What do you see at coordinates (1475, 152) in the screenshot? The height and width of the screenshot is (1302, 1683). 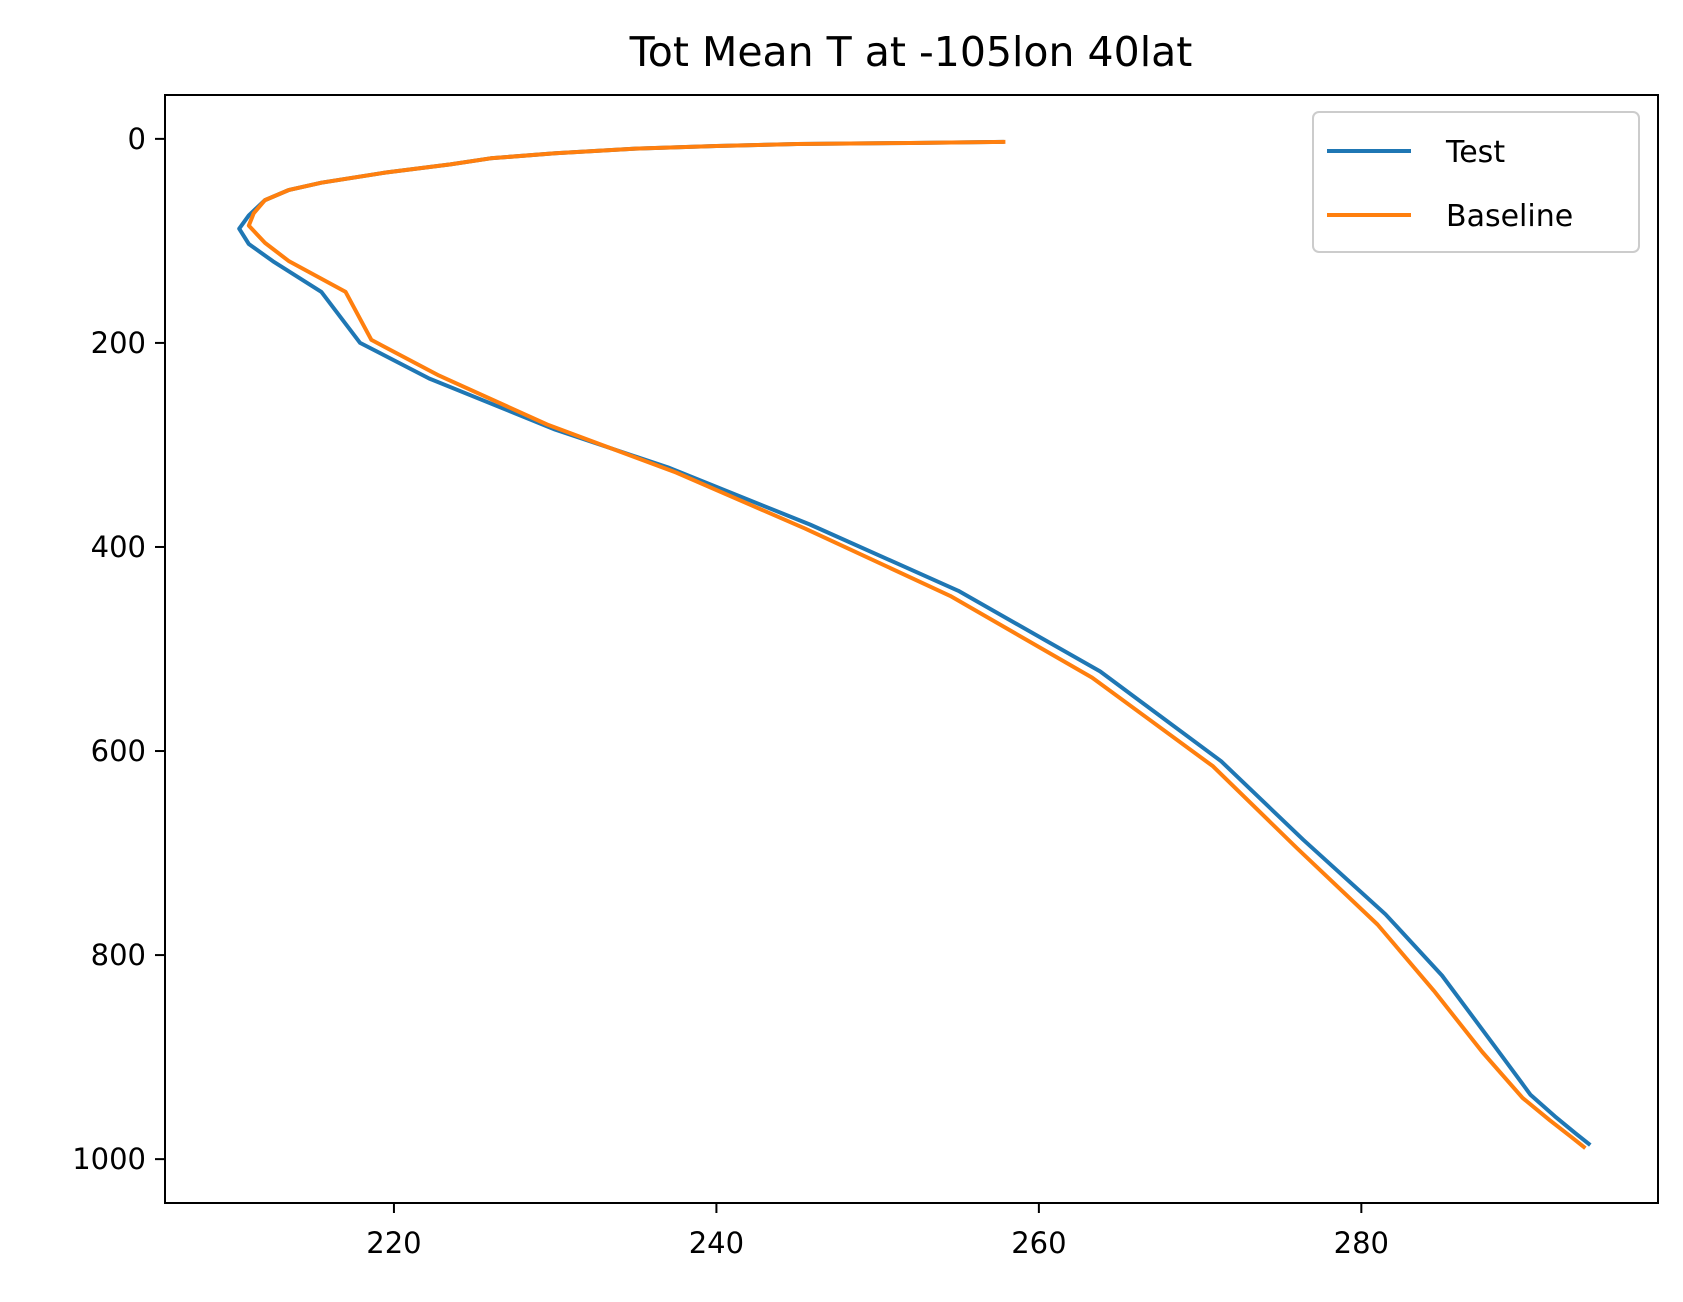 I see `legend-label-test: Test` at bounding box center [1475, 152].